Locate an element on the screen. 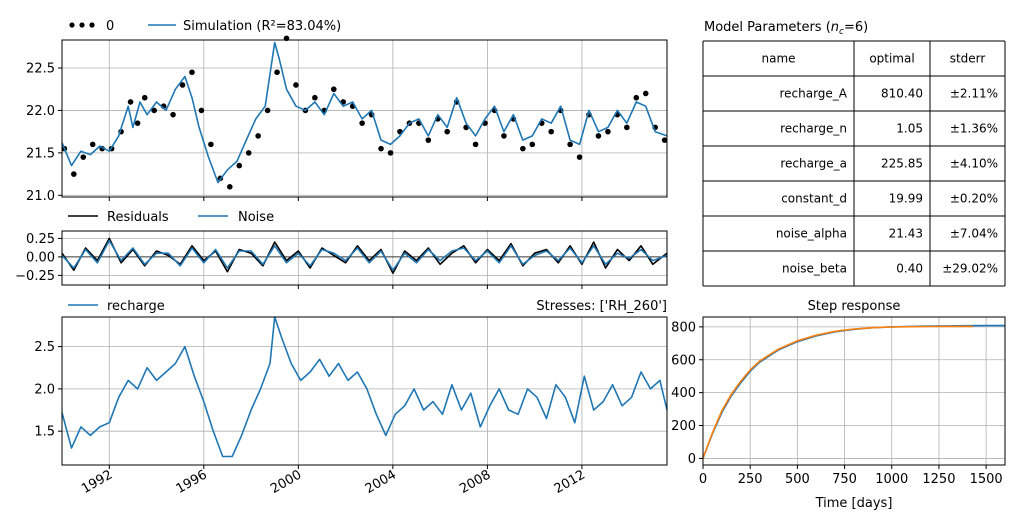  table-cell: recharge_a is located at coordinates (813, 164).